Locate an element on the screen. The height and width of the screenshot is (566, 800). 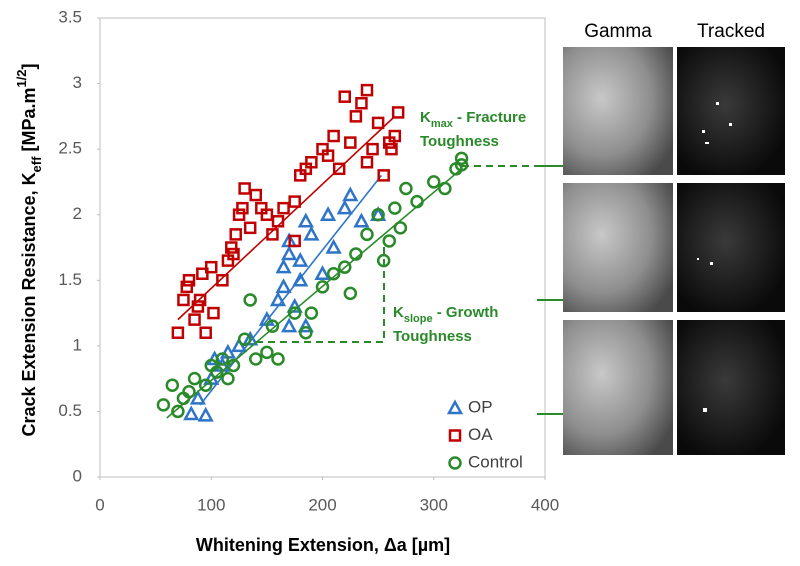
y-tick-label: 1 is located at coordinates (77, 344).